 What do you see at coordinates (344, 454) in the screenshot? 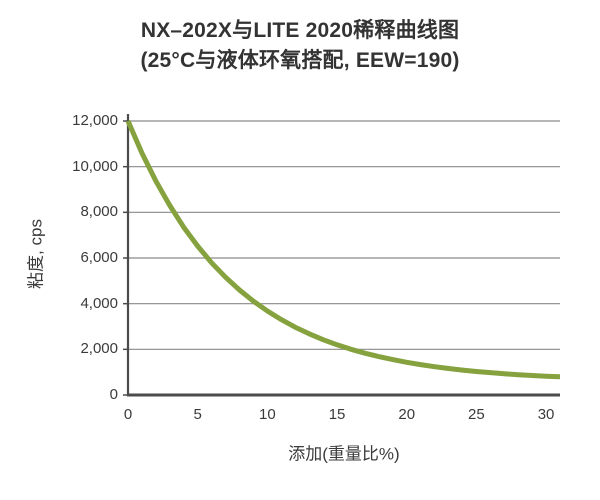
I see `x-axis-label: 添加(重量比%)` at bounding box center [344, 454].